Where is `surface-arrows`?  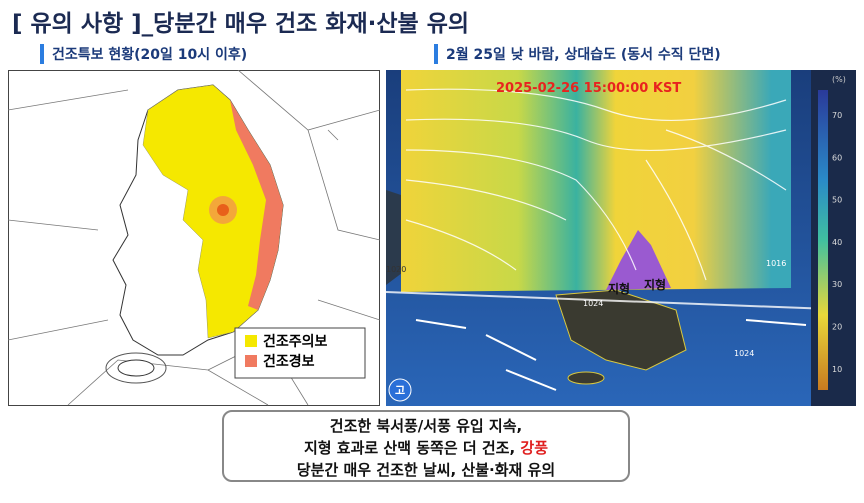
surface-arrows is located at coordinates (611, 355).